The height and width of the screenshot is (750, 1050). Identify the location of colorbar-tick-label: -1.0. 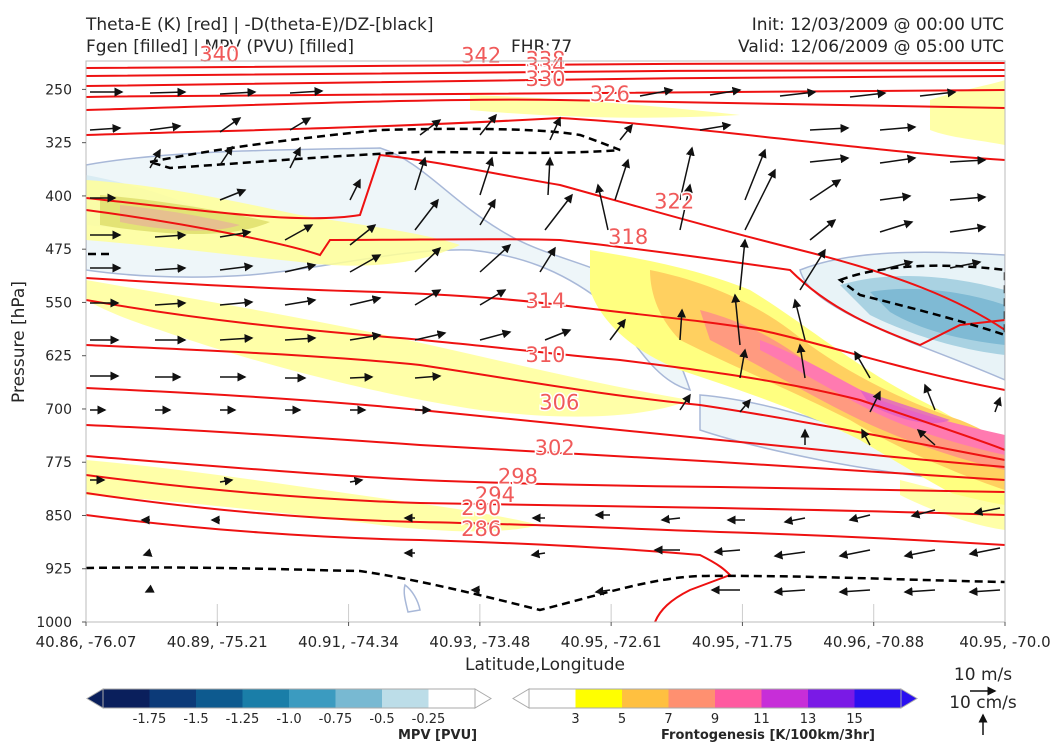
(288, 719).